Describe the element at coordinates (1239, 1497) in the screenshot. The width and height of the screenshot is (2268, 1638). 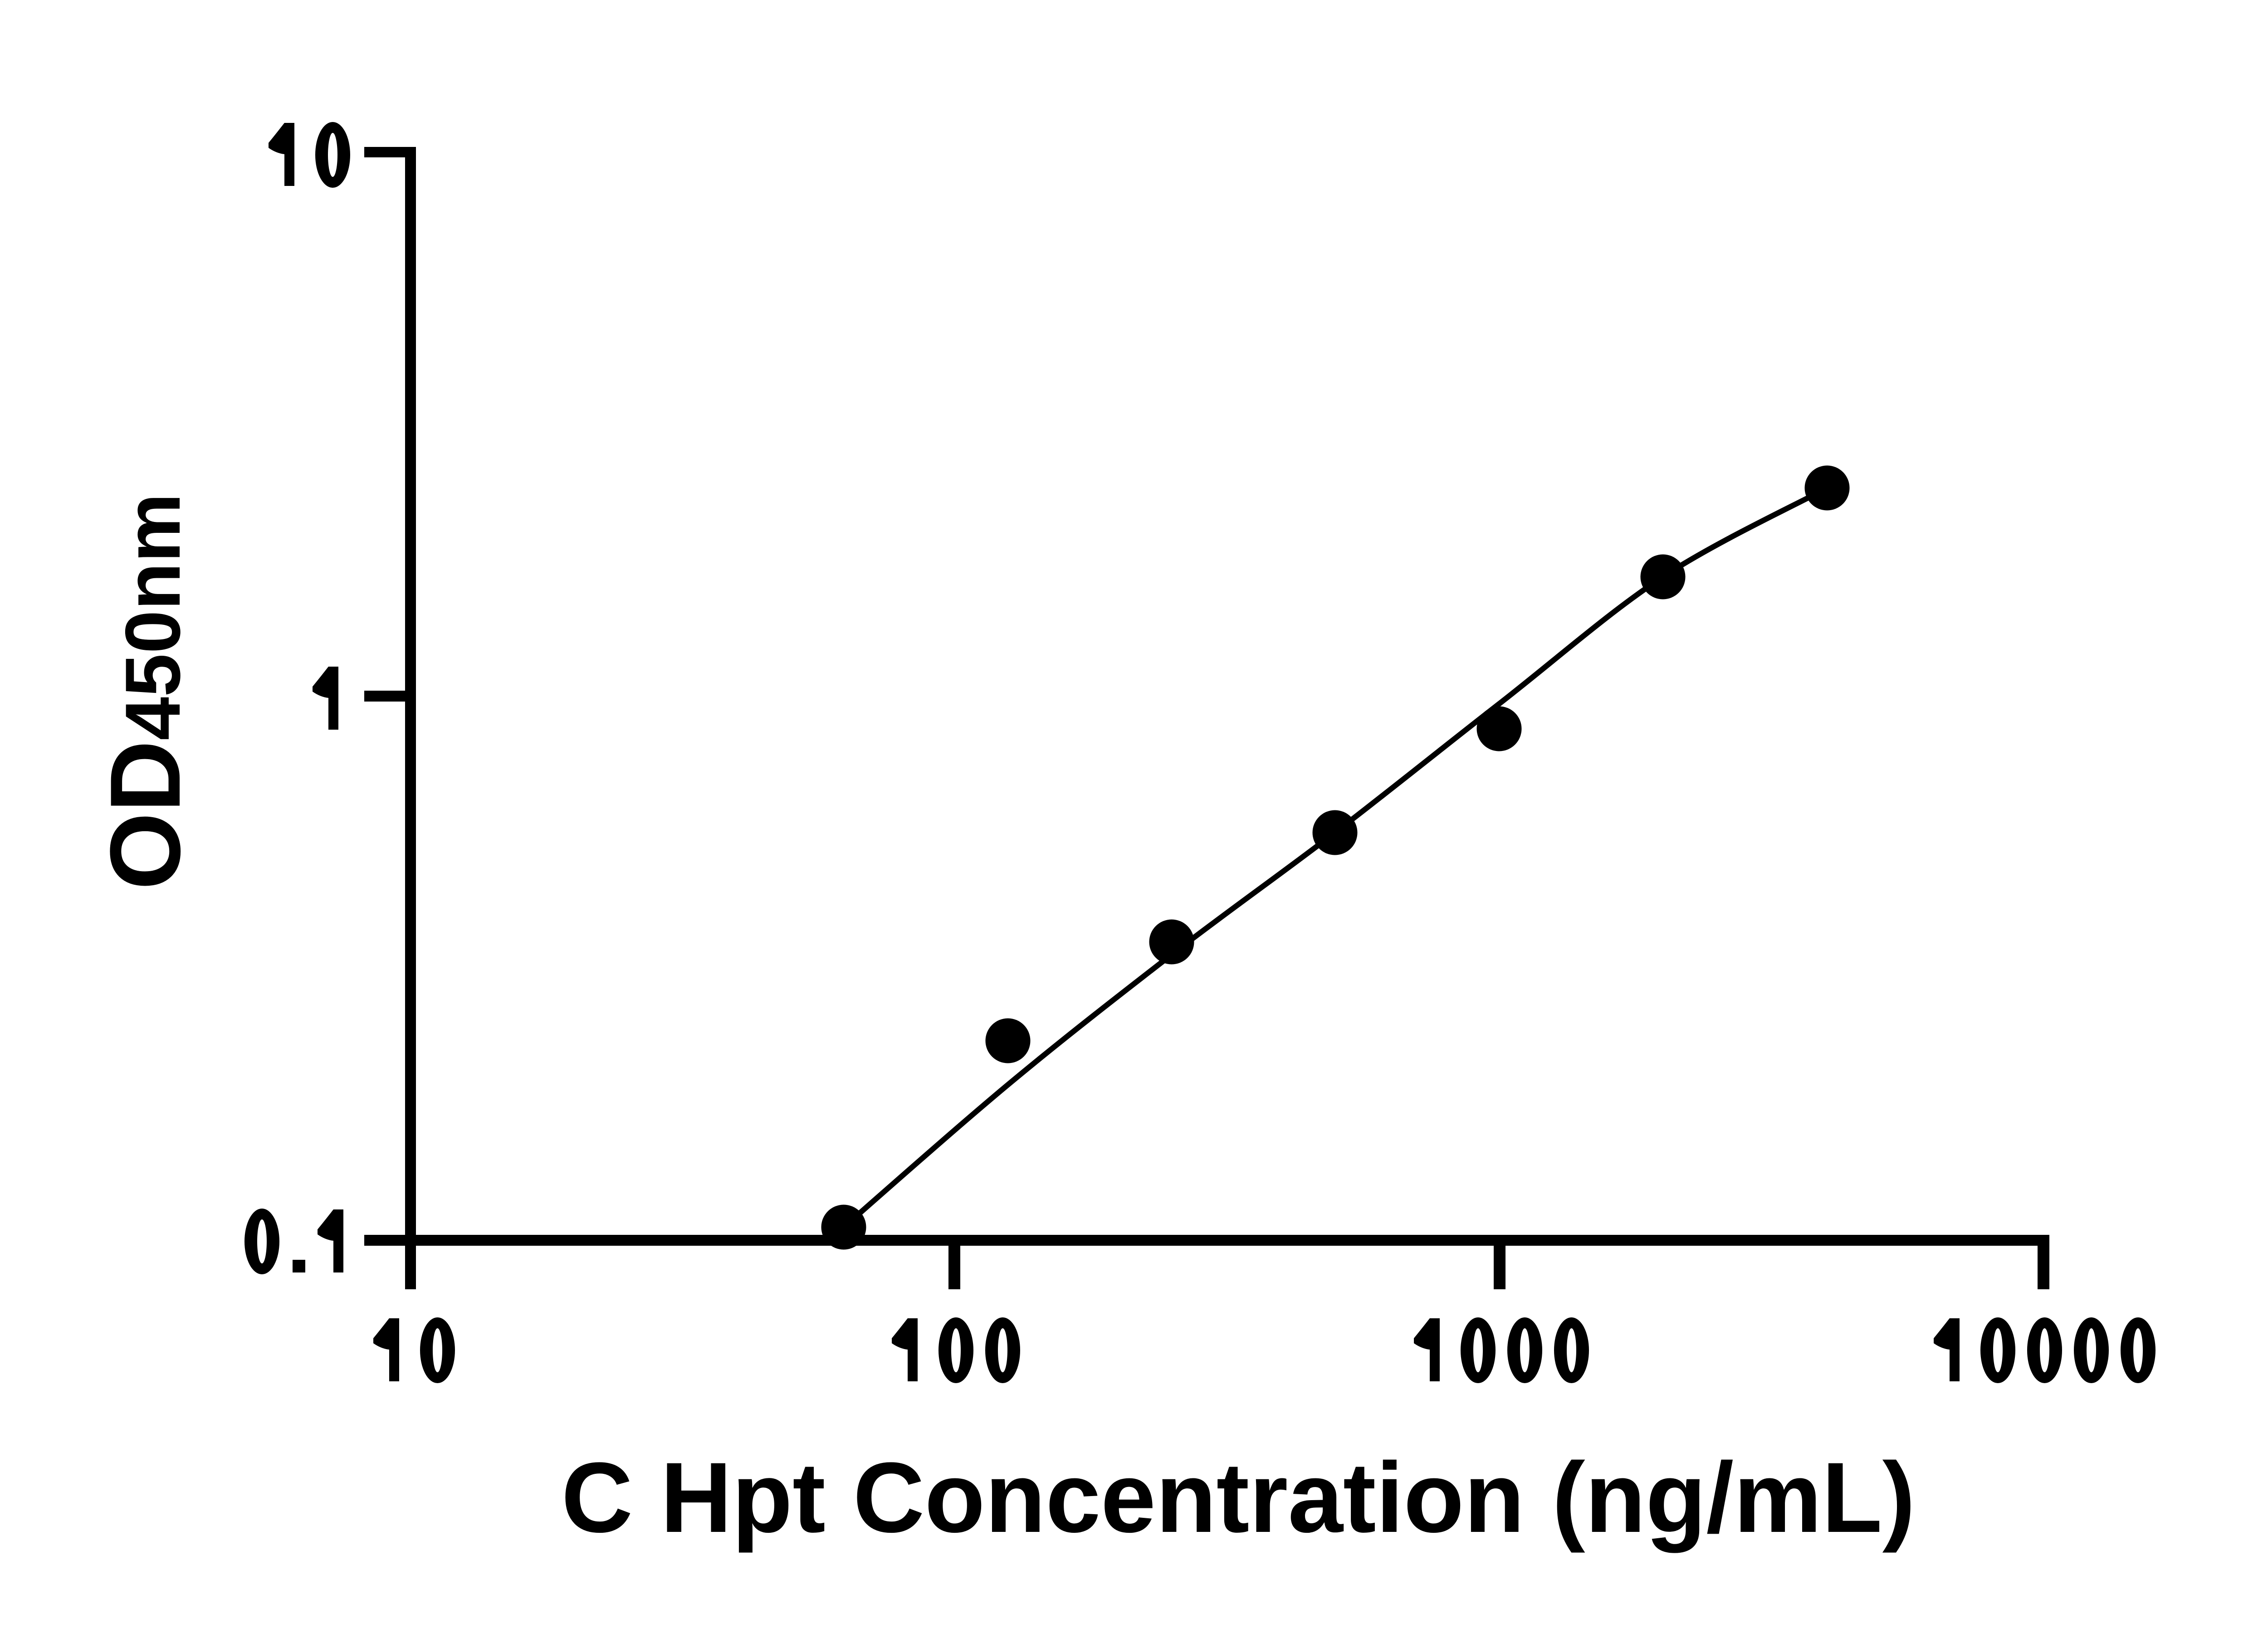
I see `svg-text: C Hpt Concentration (ng/mL)` at that location.